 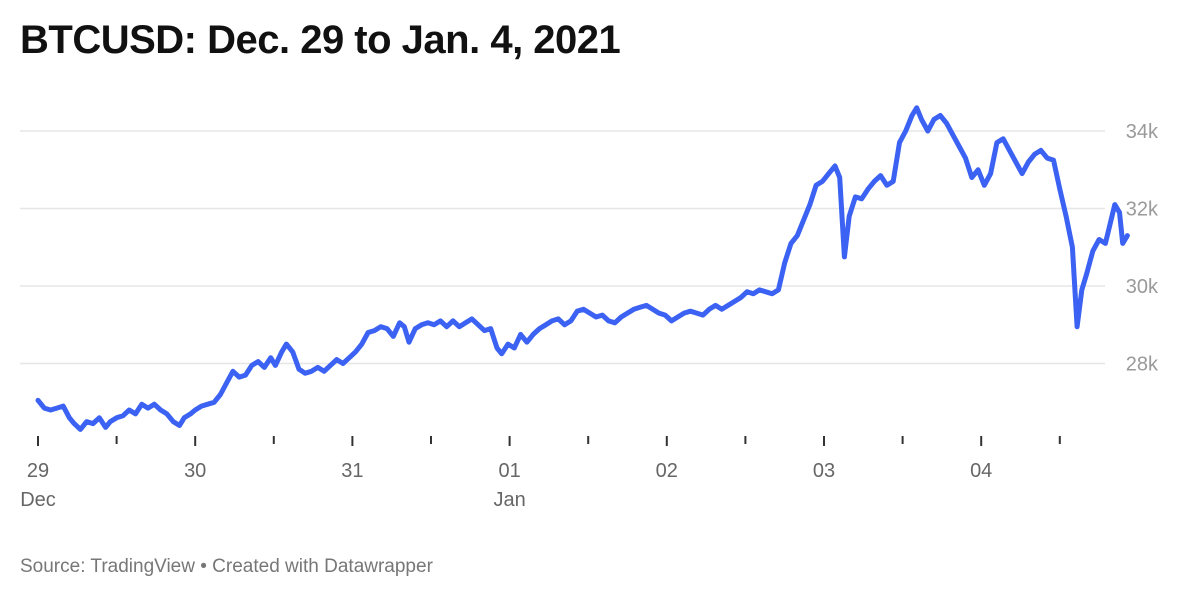 I want to click on y-tick-label: 30k, so click(x=1142, y=287).